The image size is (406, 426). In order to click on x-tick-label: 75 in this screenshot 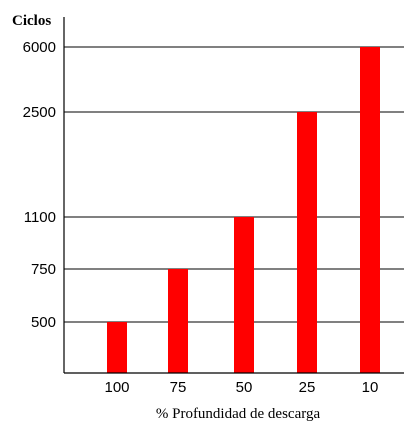, I will do `click(178, 387)`.